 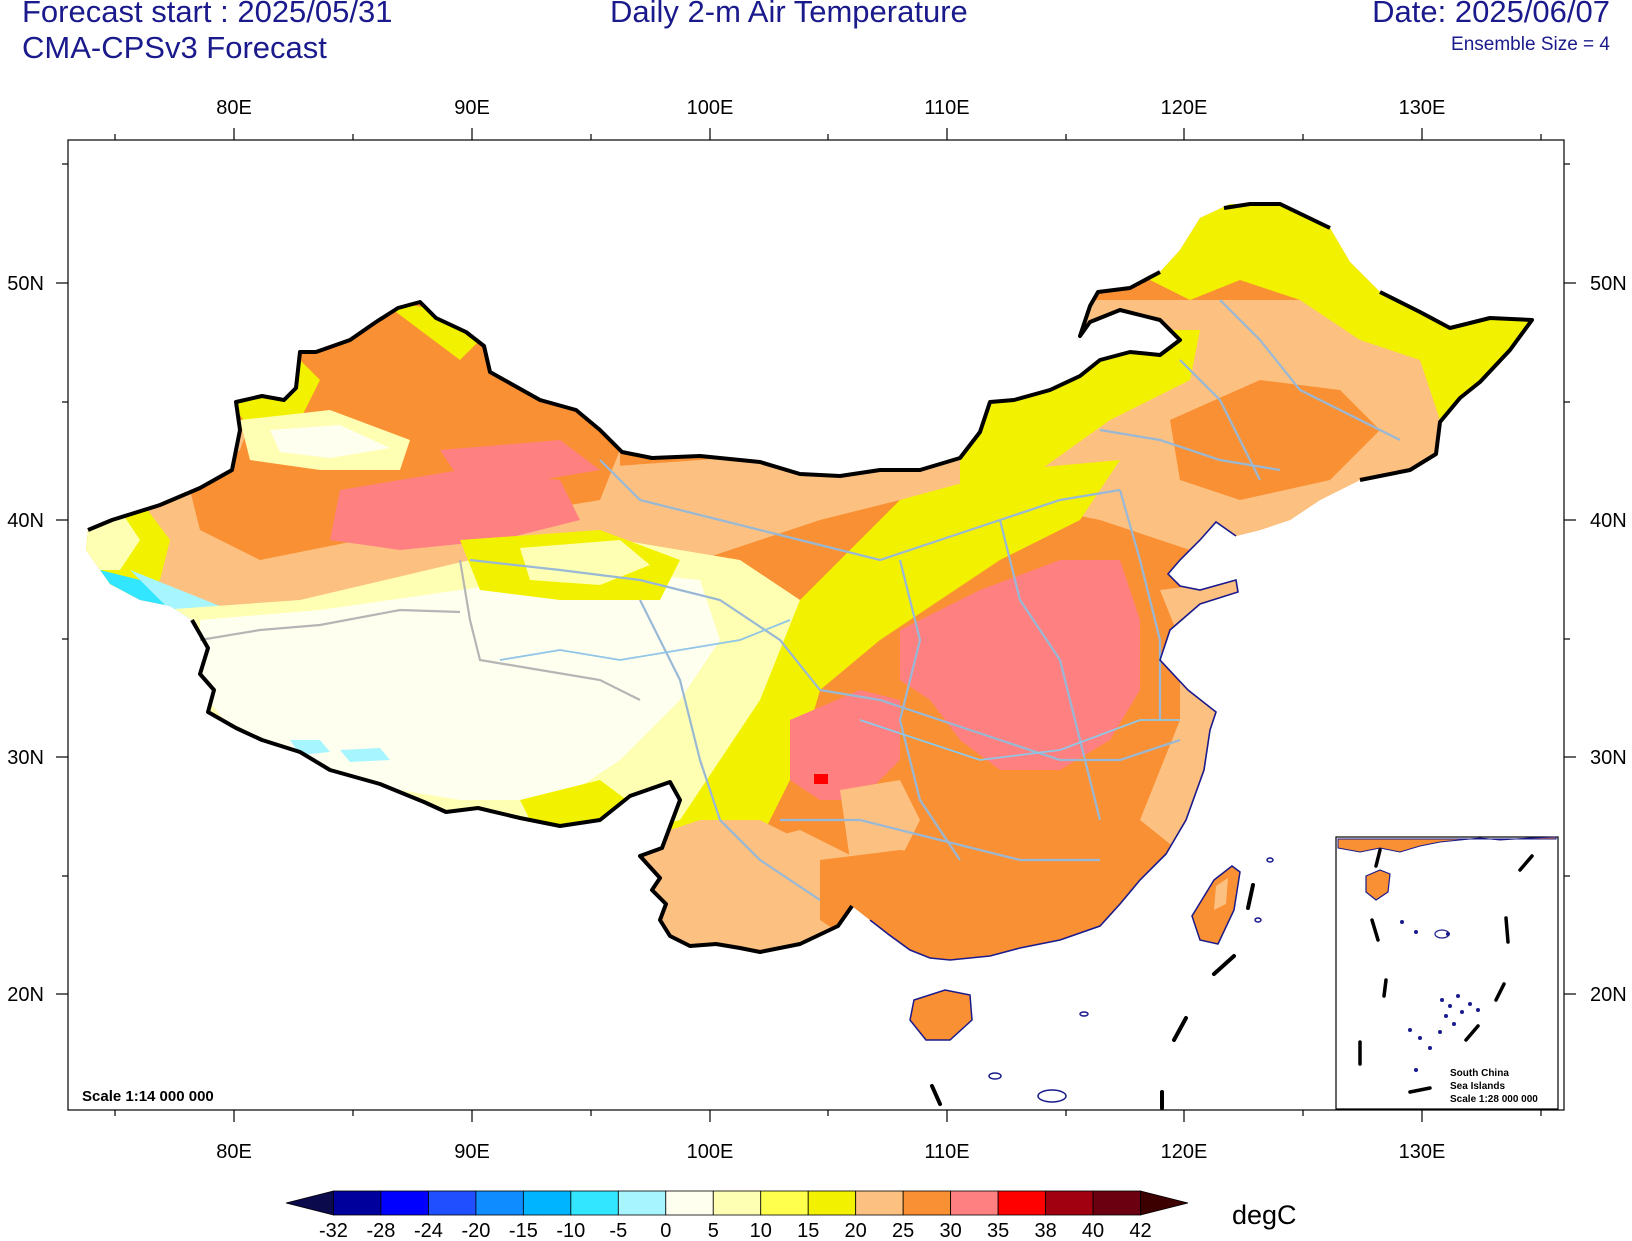 I want to click on lat-label-right-20n: 20N, so click(x=1608, y=995).